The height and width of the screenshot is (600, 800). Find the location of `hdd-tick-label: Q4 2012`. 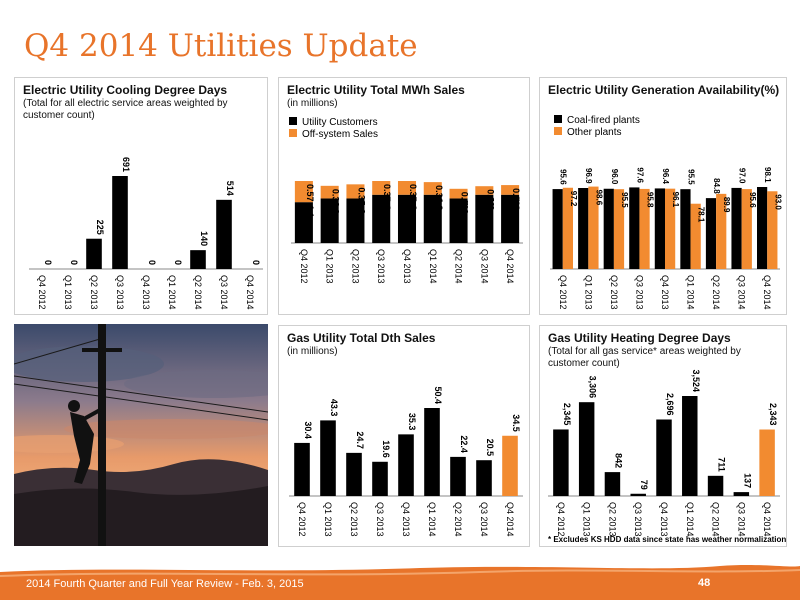

hdd-tick-label: Q4 2012 is located at coordinates (561, 519).